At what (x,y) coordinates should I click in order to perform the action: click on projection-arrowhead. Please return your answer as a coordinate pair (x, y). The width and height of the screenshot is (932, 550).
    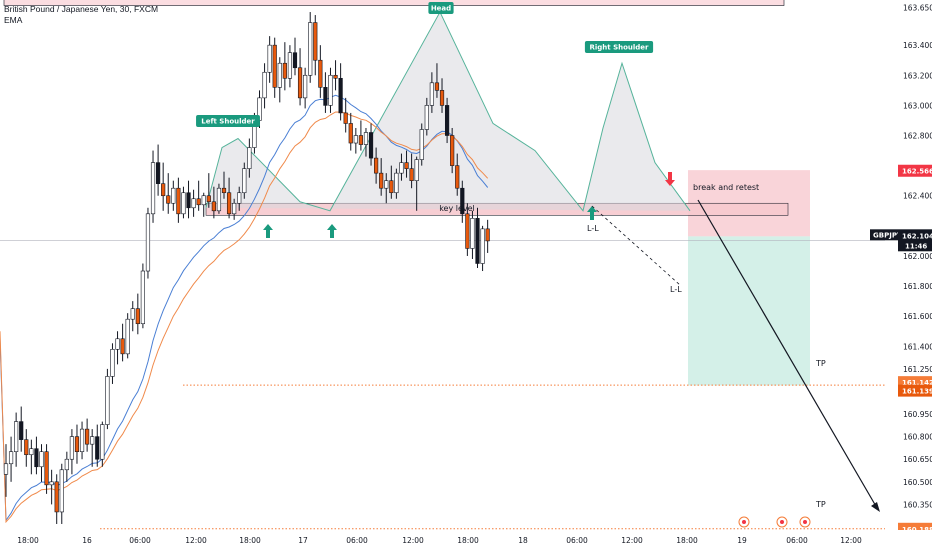
    Looking at the image, I should click on (875, 507).